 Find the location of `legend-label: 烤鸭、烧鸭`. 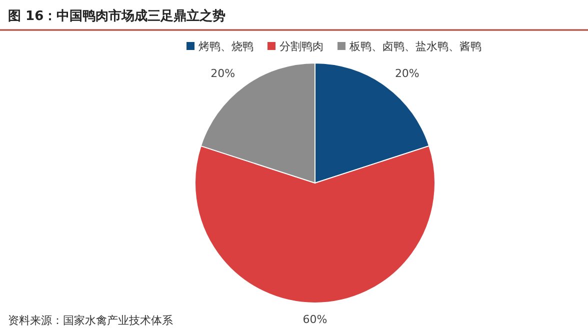

legend-label: 烤鸭、烧鸭 is located at coordinates (226, 46).